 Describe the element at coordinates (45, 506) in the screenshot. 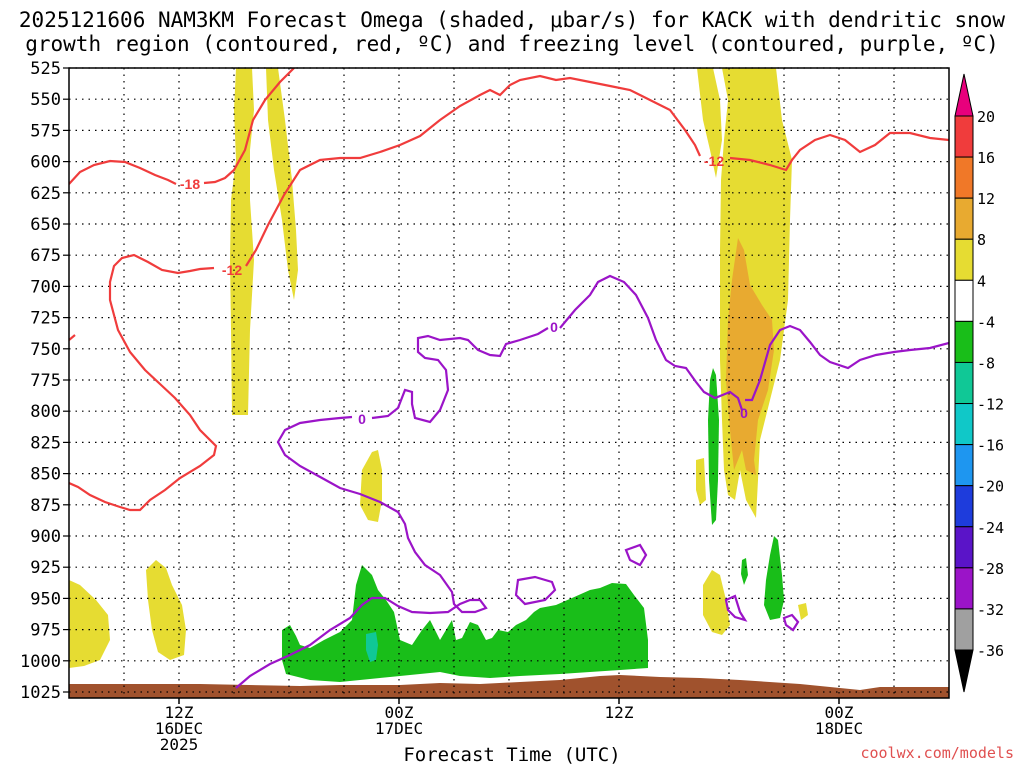

I see `y-tick-label: 875` at that location.